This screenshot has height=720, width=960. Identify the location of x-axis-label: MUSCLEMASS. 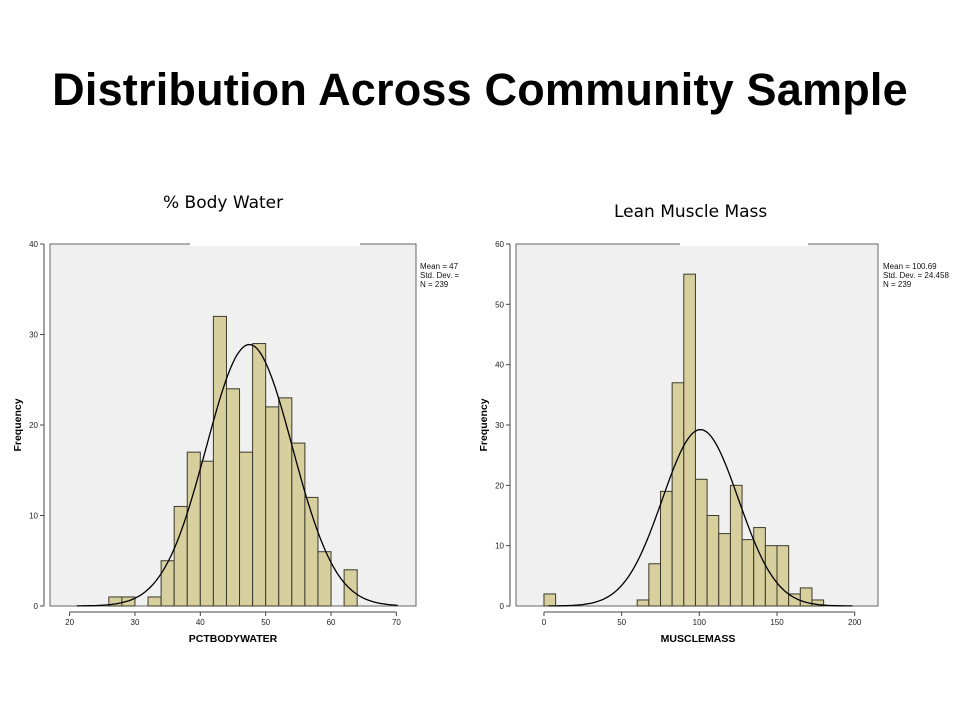
(698, 639).